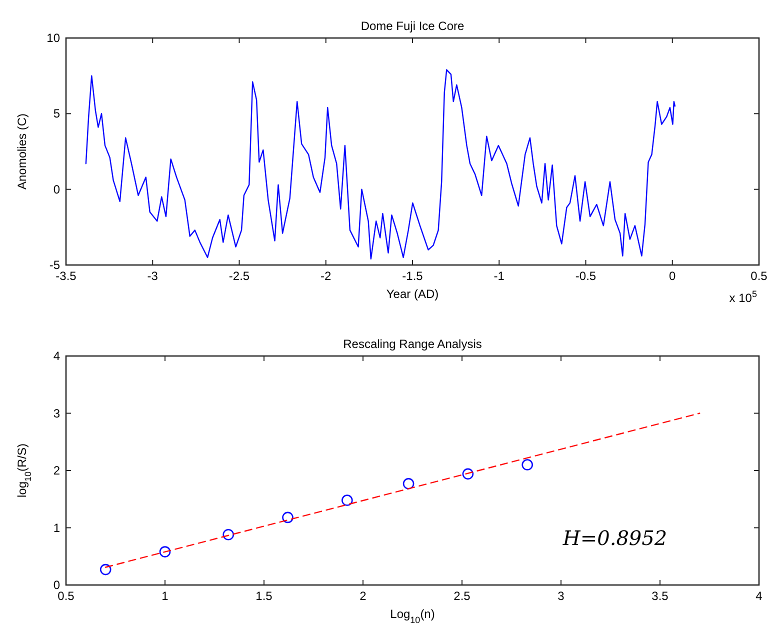 This screenshot has height=634, width=770. I want to click on y-tick-label: 1, so click(56, 527).